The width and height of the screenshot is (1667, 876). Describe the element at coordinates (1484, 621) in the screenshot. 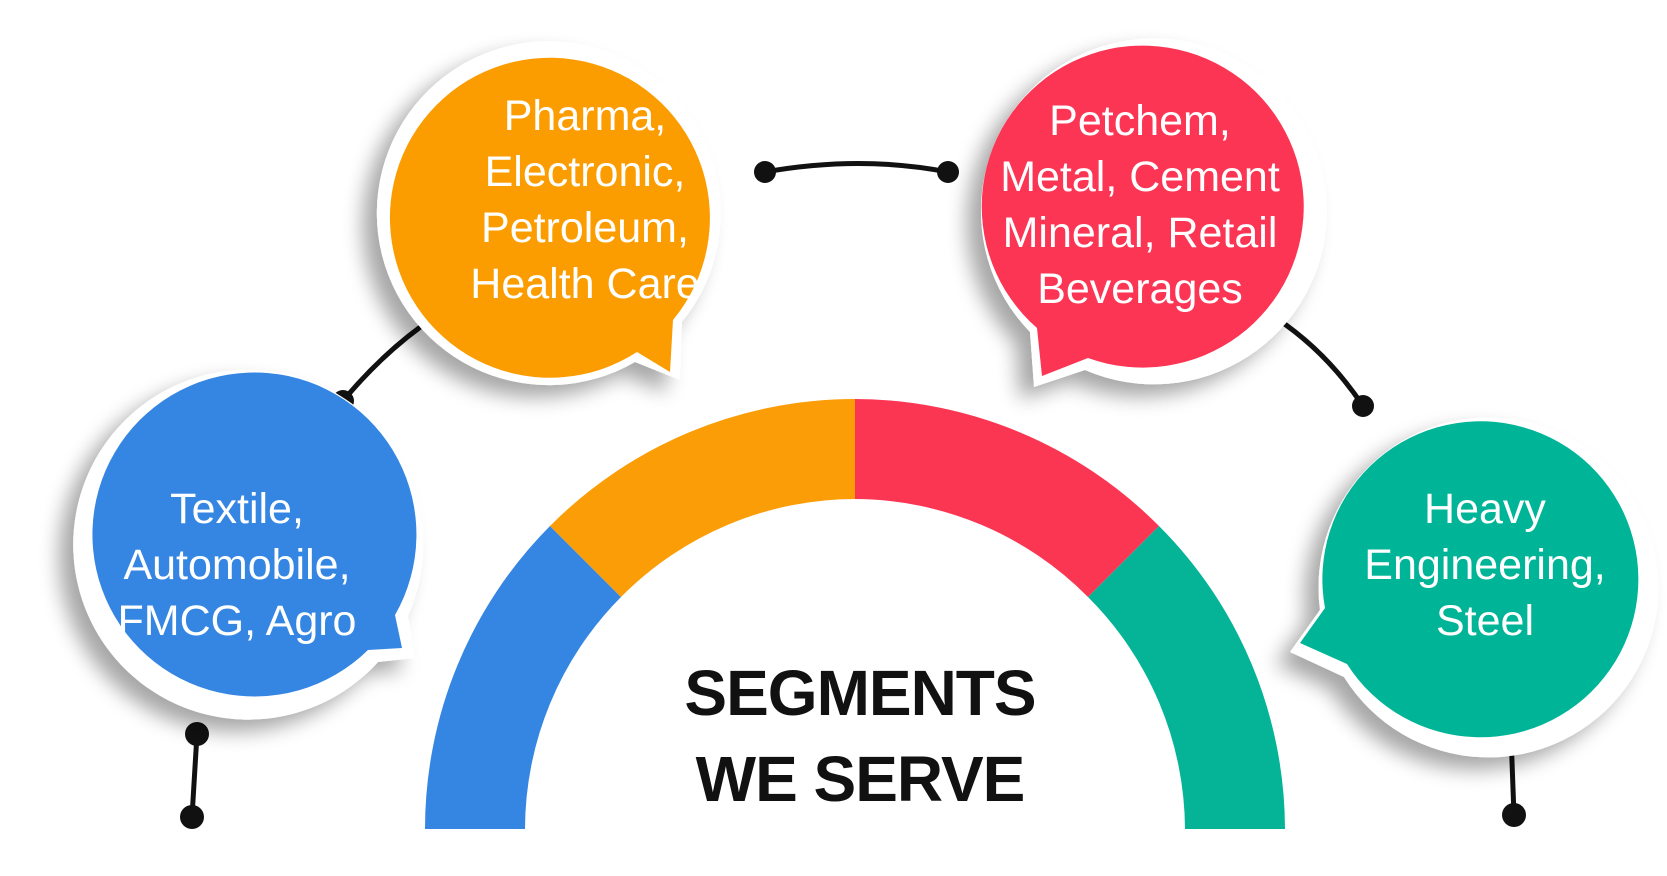

I see `segment-line: Steel` at that location.